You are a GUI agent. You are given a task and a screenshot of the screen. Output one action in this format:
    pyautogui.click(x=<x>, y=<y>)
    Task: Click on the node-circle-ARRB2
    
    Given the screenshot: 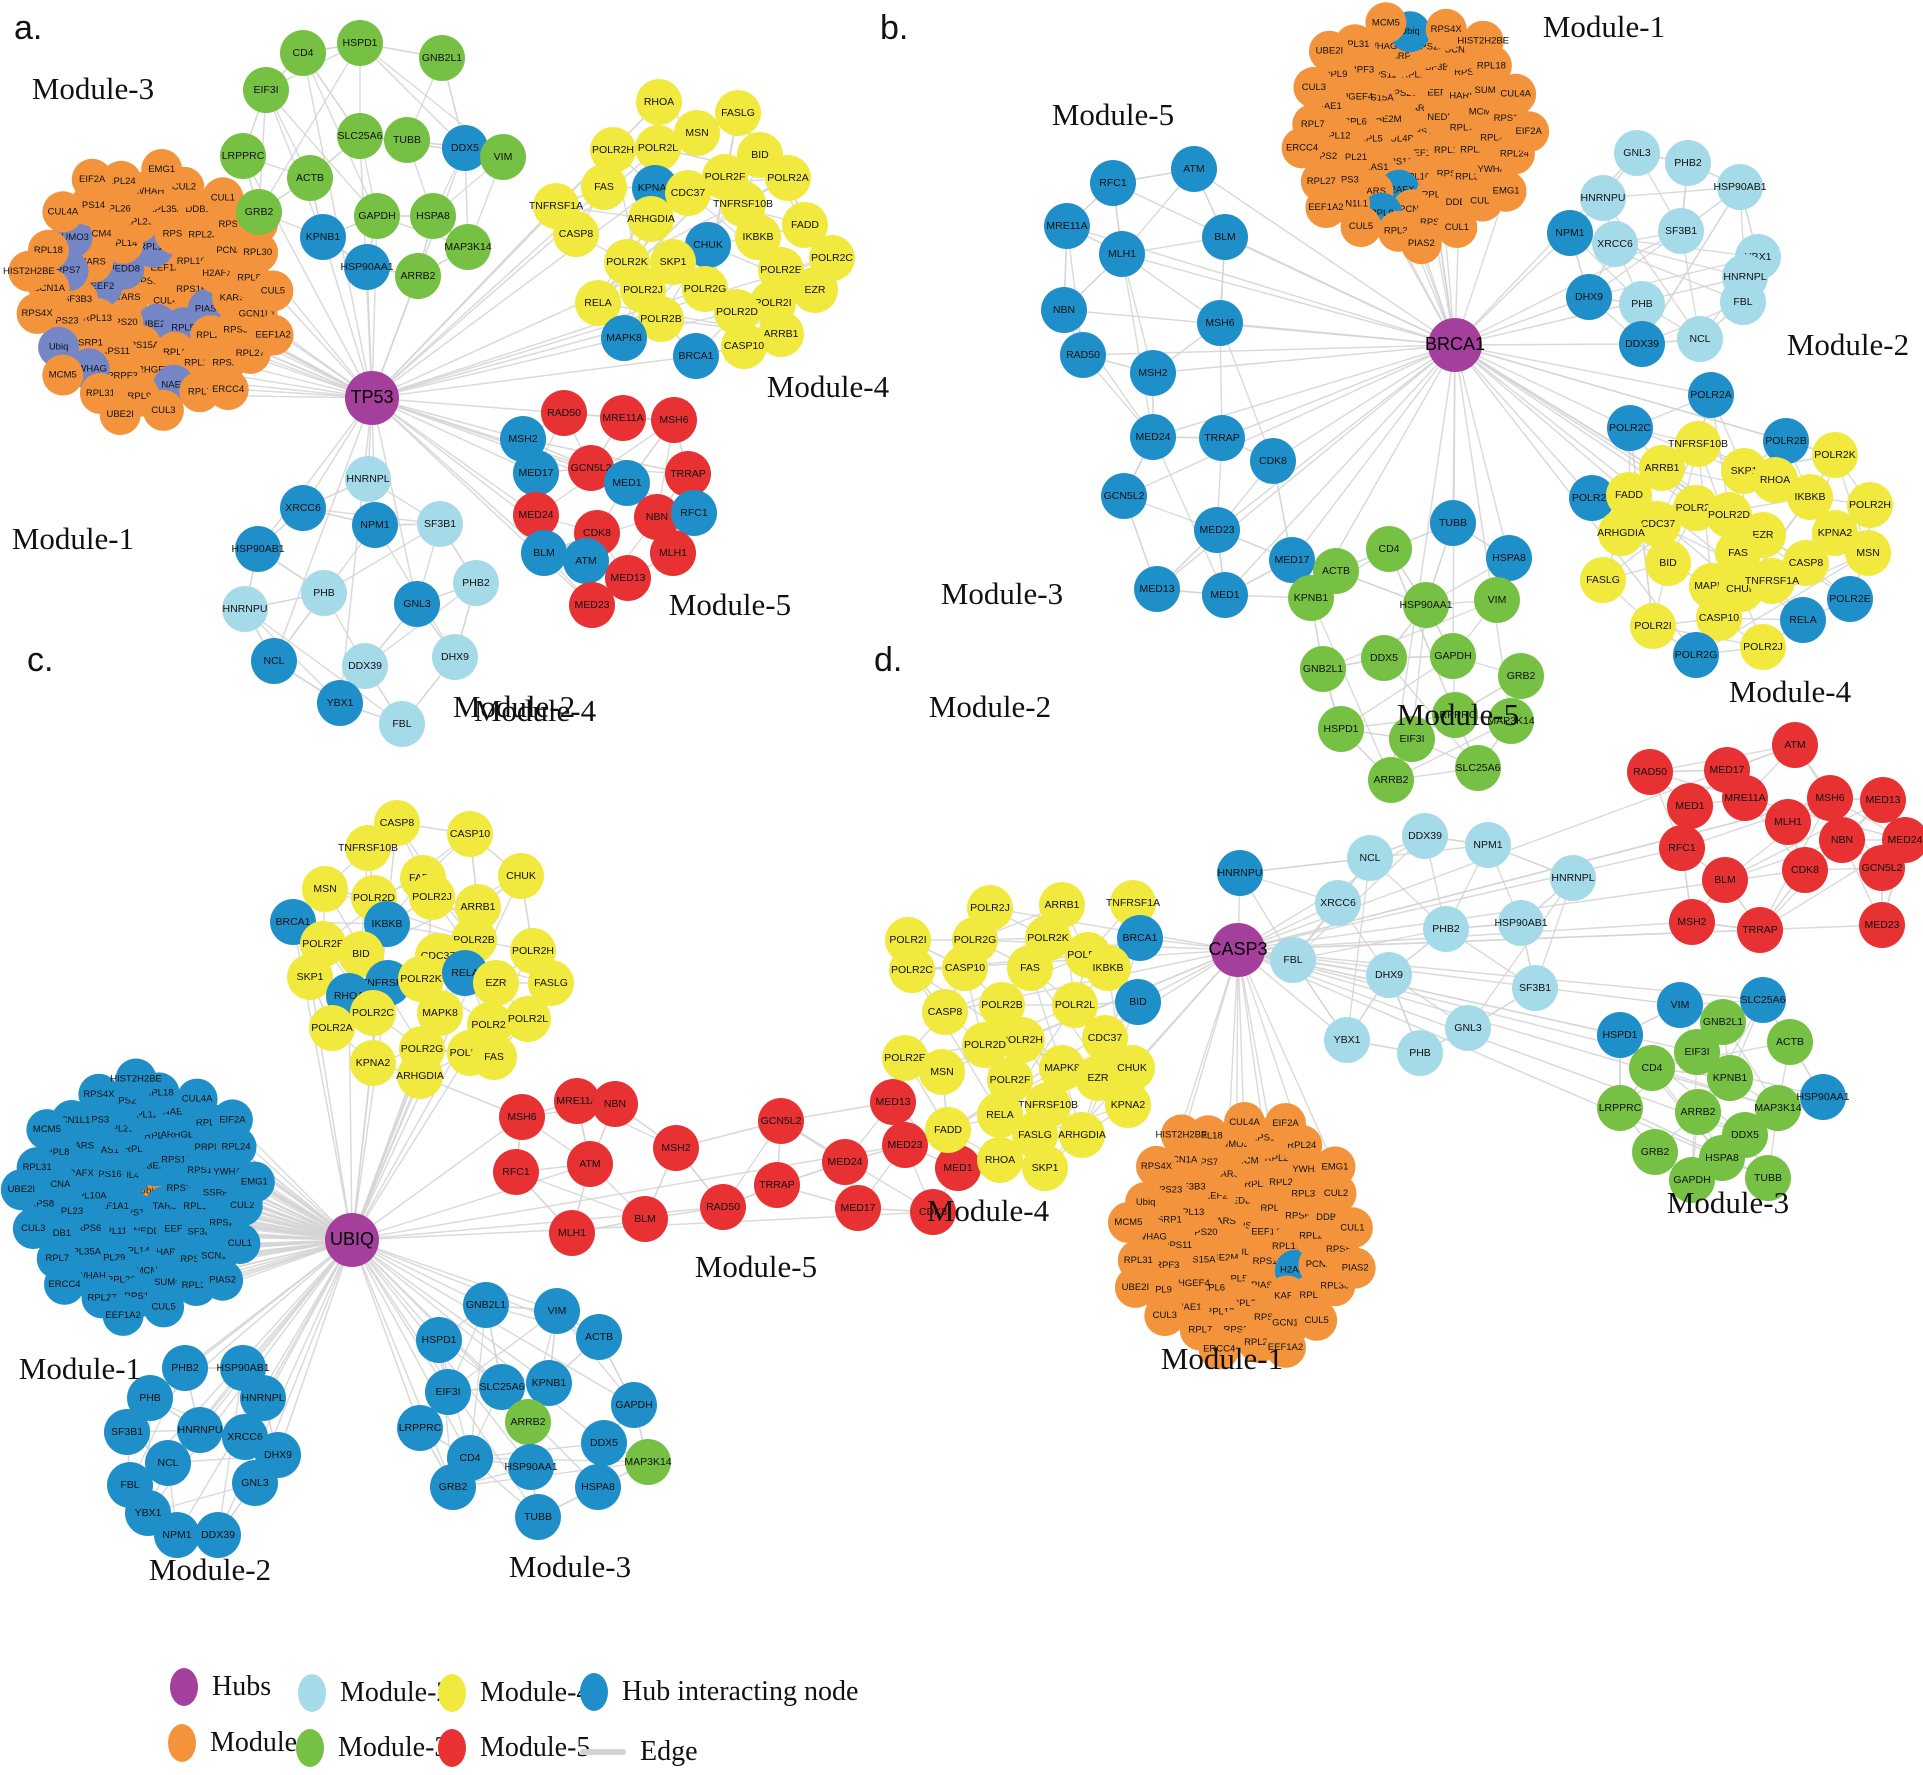 What is the action you would take?
    pyautogui.click(x=528, y=1422)
    